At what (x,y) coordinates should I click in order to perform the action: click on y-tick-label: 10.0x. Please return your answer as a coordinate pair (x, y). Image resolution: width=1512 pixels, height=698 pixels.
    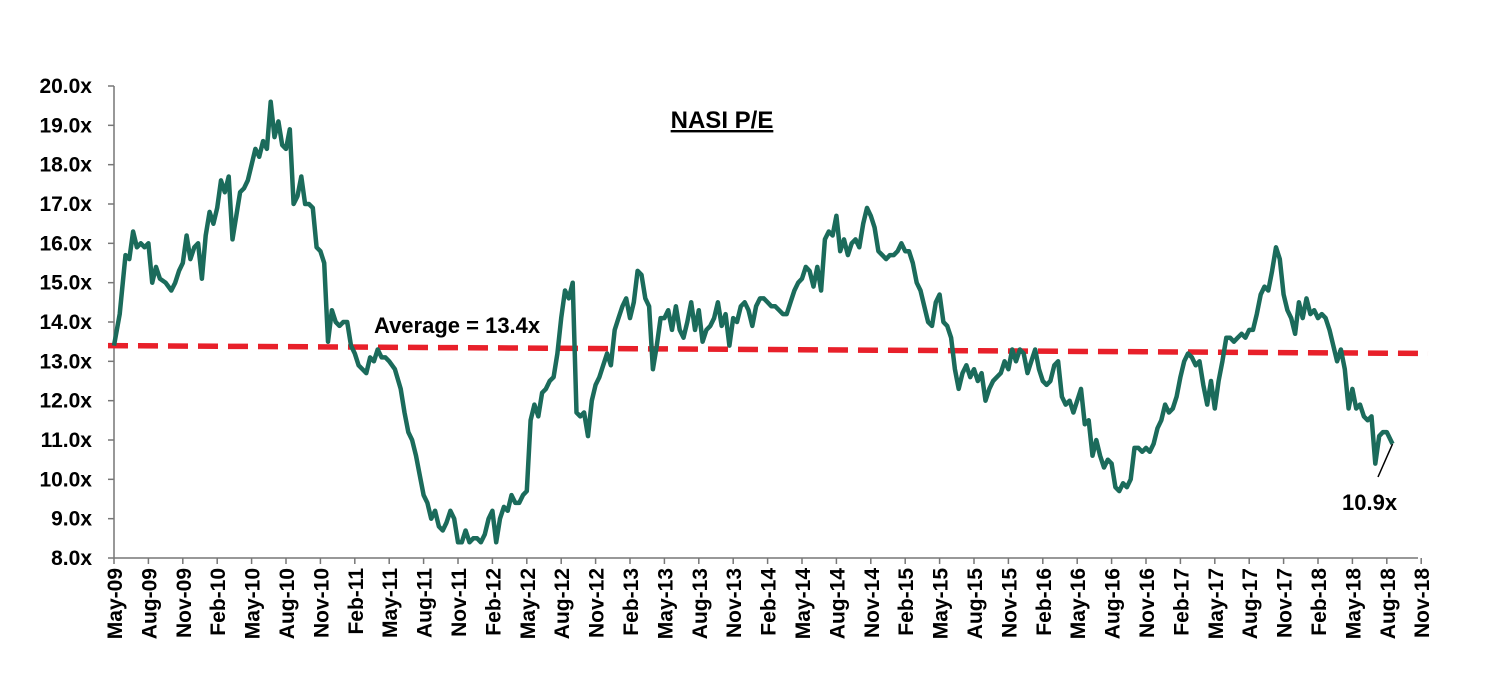
    Looking at the image, I should click on (65, 479).